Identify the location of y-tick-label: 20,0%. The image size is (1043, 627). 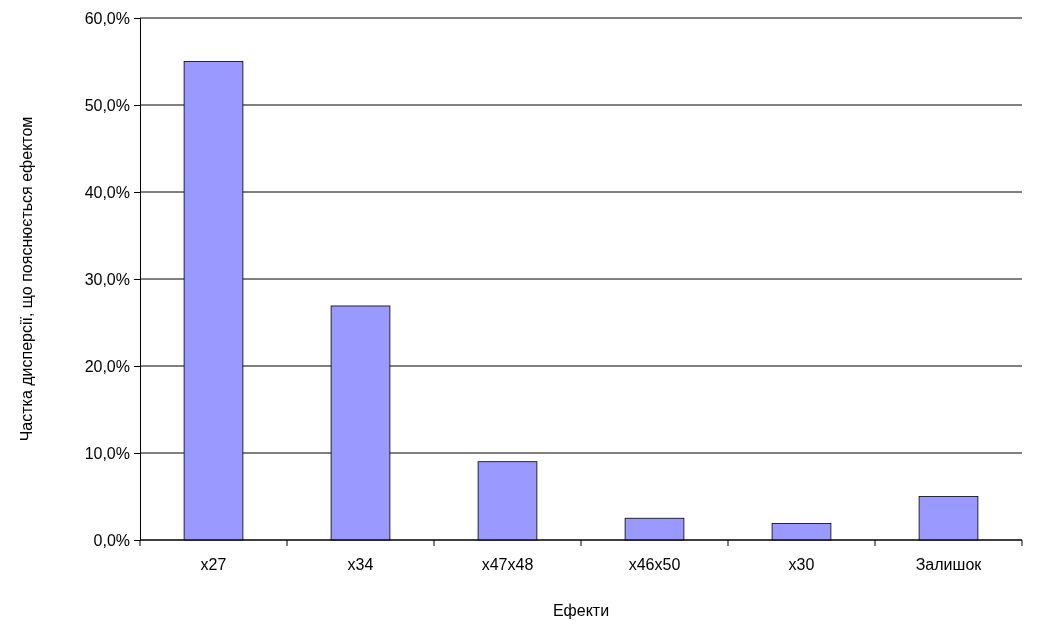
(107, 366).